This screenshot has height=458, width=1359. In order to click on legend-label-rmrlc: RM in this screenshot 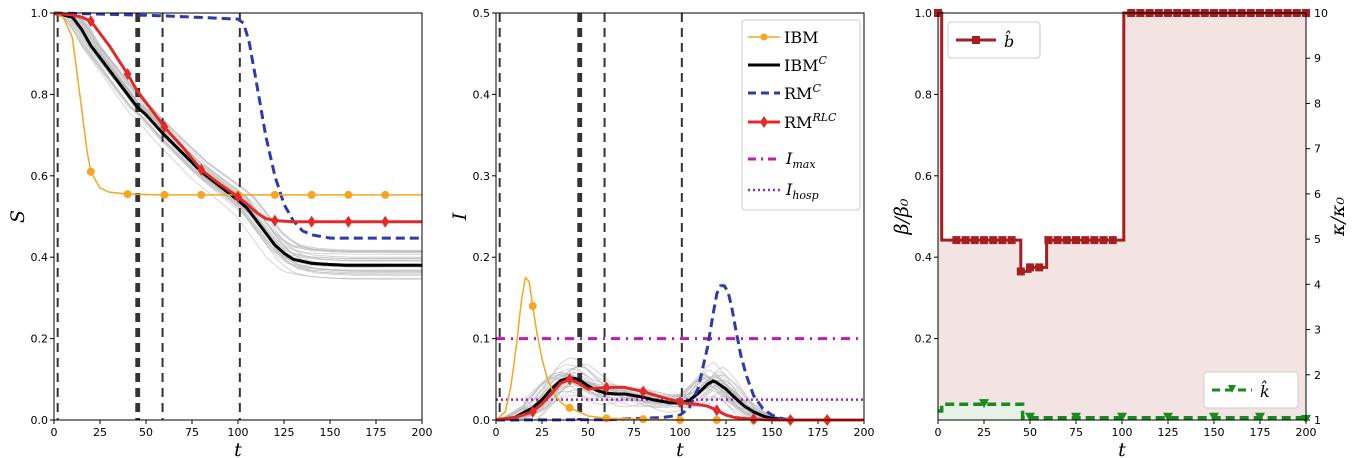, I will do `click(798, 122)`.